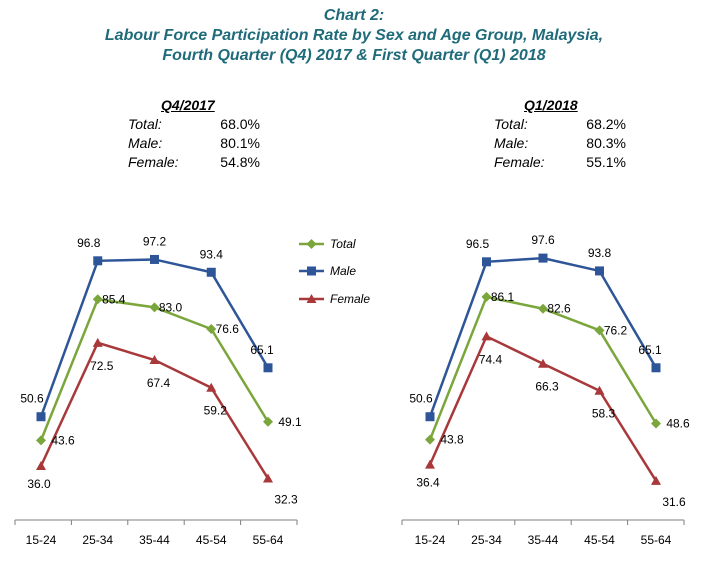 The height and width of the screenshot is (582, 708). I want to click on summary-row-female: Female: 55.1%, so click(560, 161).